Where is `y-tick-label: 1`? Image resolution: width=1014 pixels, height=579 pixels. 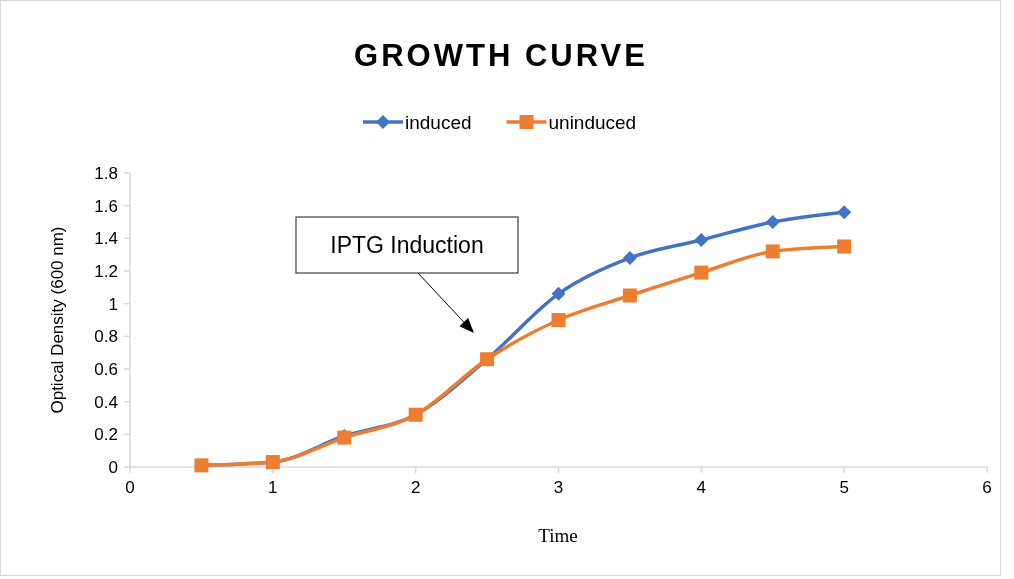
y-tick-label: 1 is located at coordinates (113, 304).